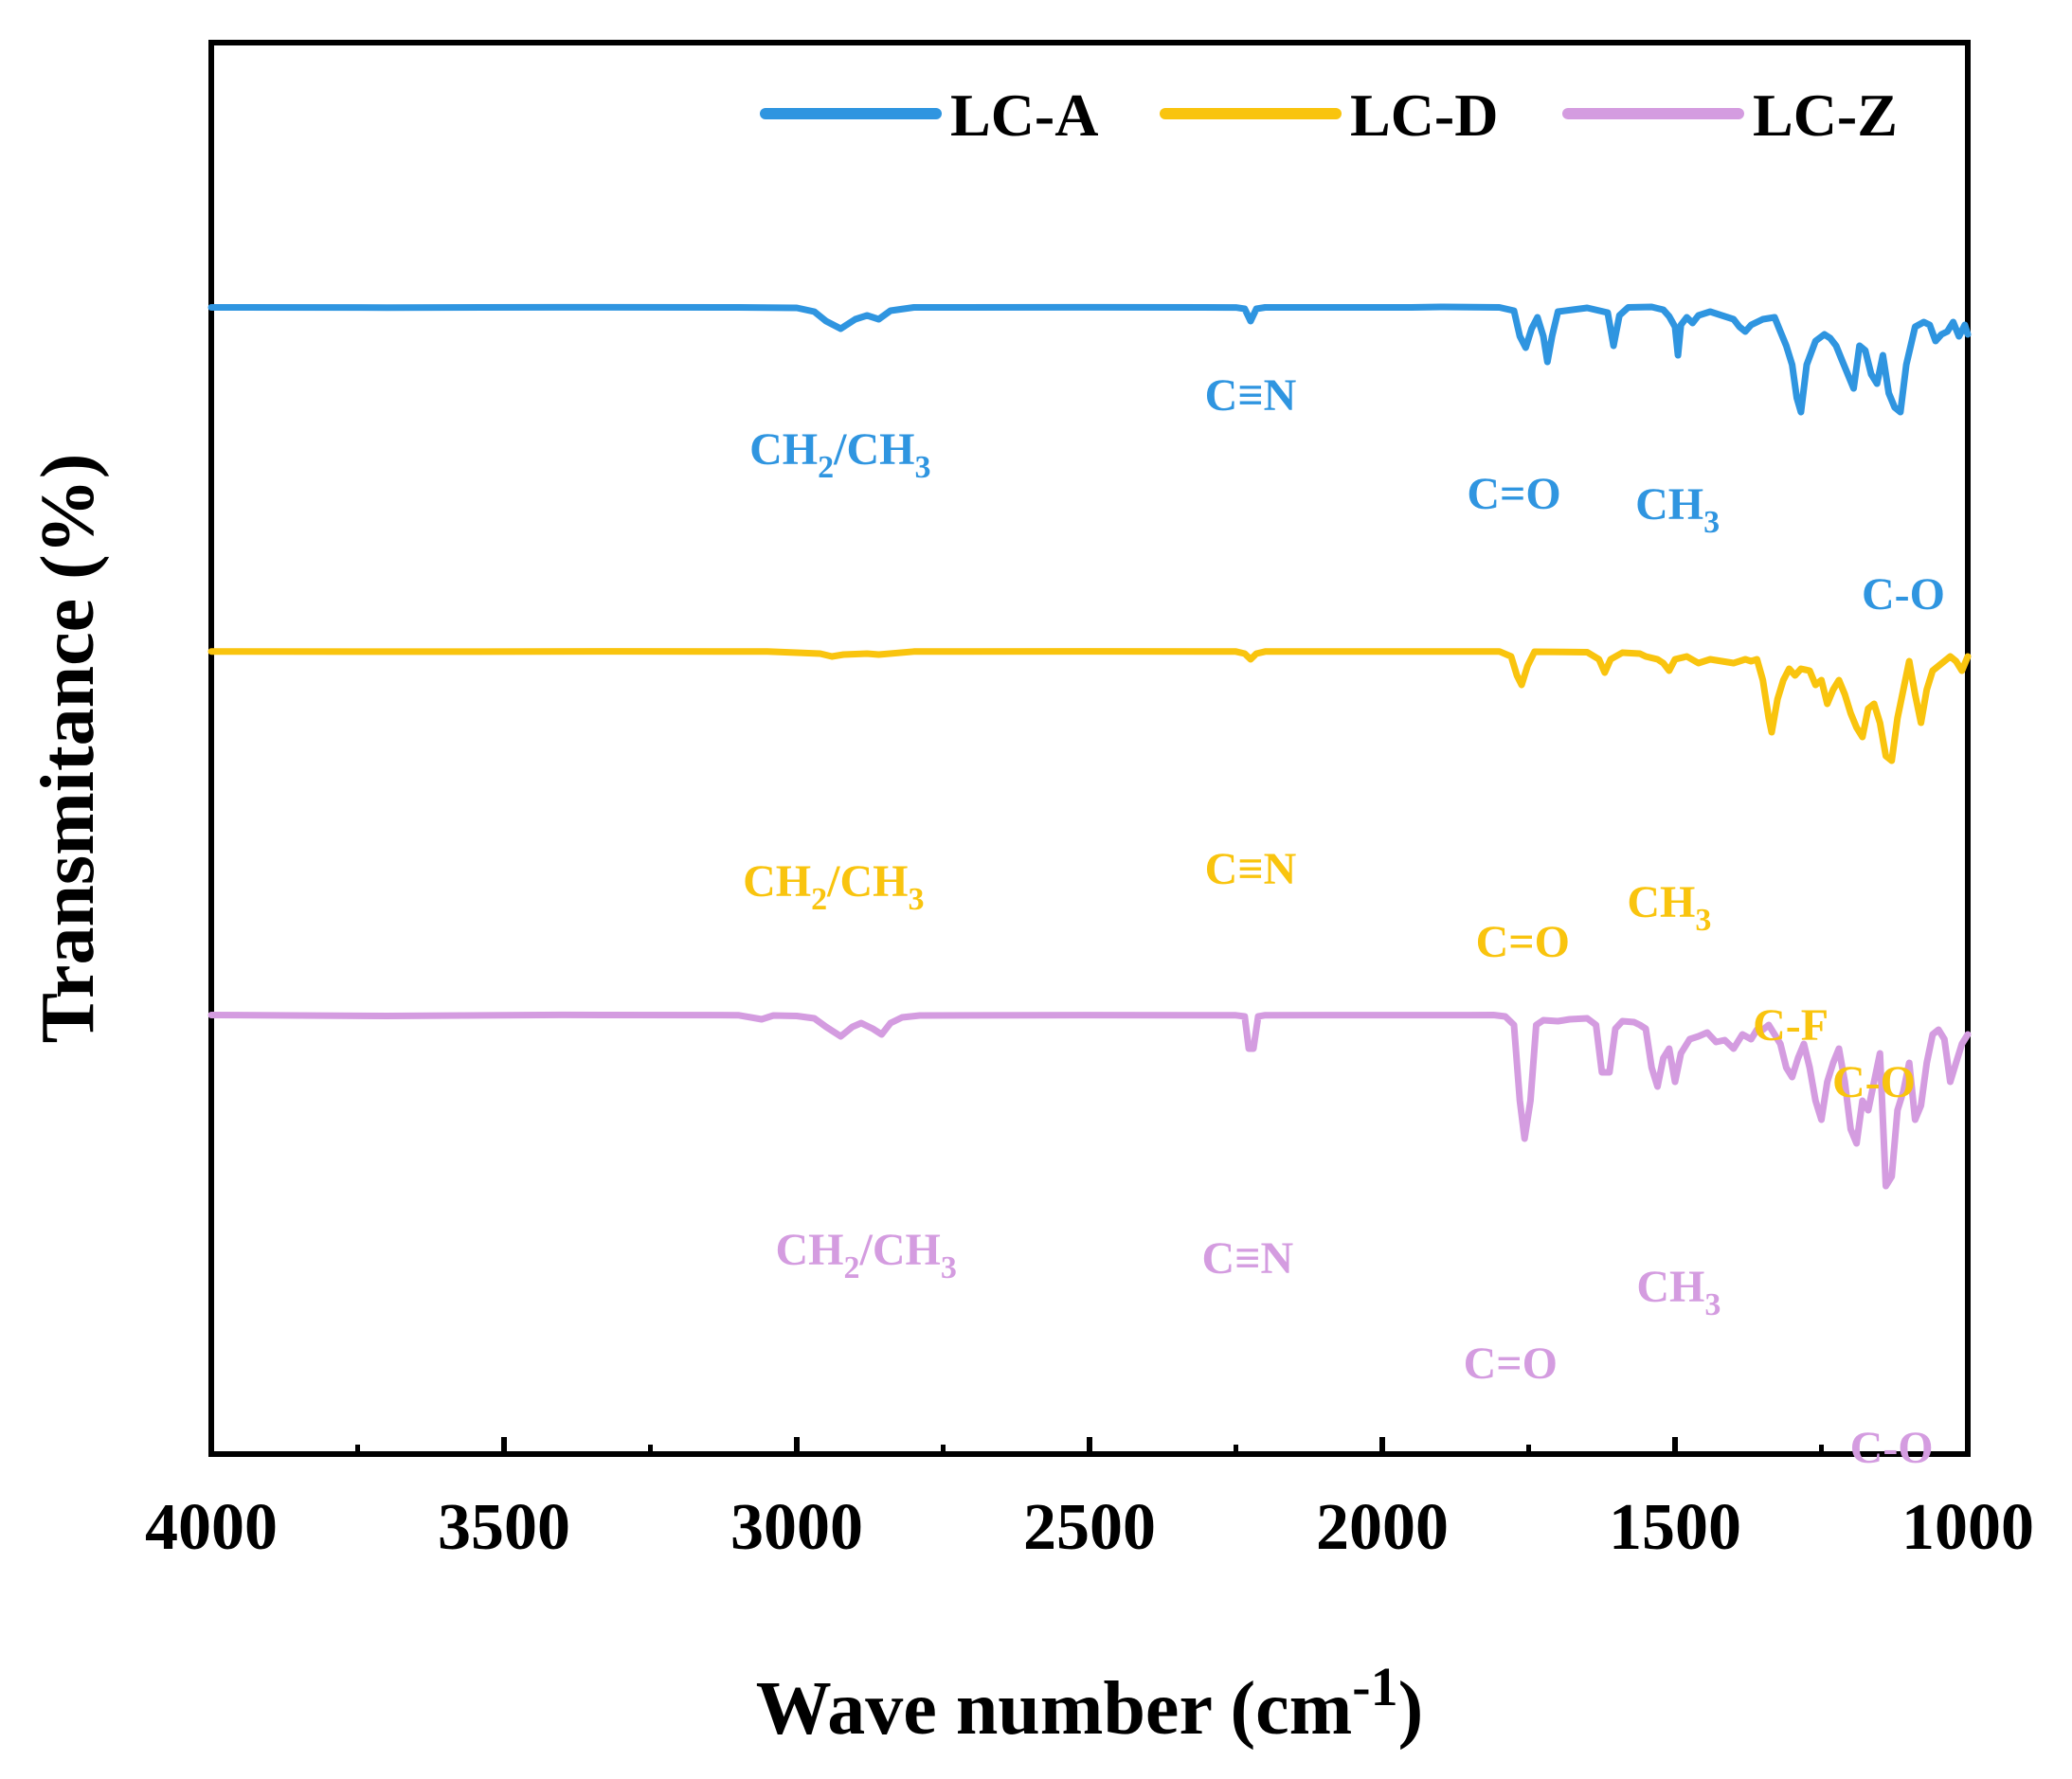  I want to click on x-tick-label: 2000, so click(1382, 1527).